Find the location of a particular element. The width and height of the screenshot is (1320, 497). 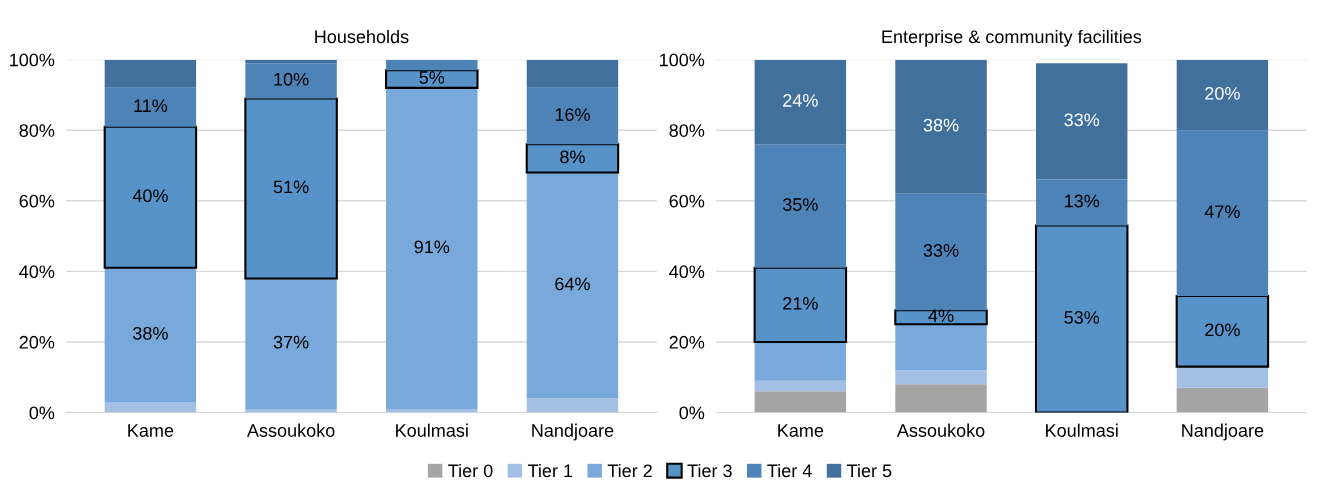

data-label: 37% is located at coordinates (291, 342).